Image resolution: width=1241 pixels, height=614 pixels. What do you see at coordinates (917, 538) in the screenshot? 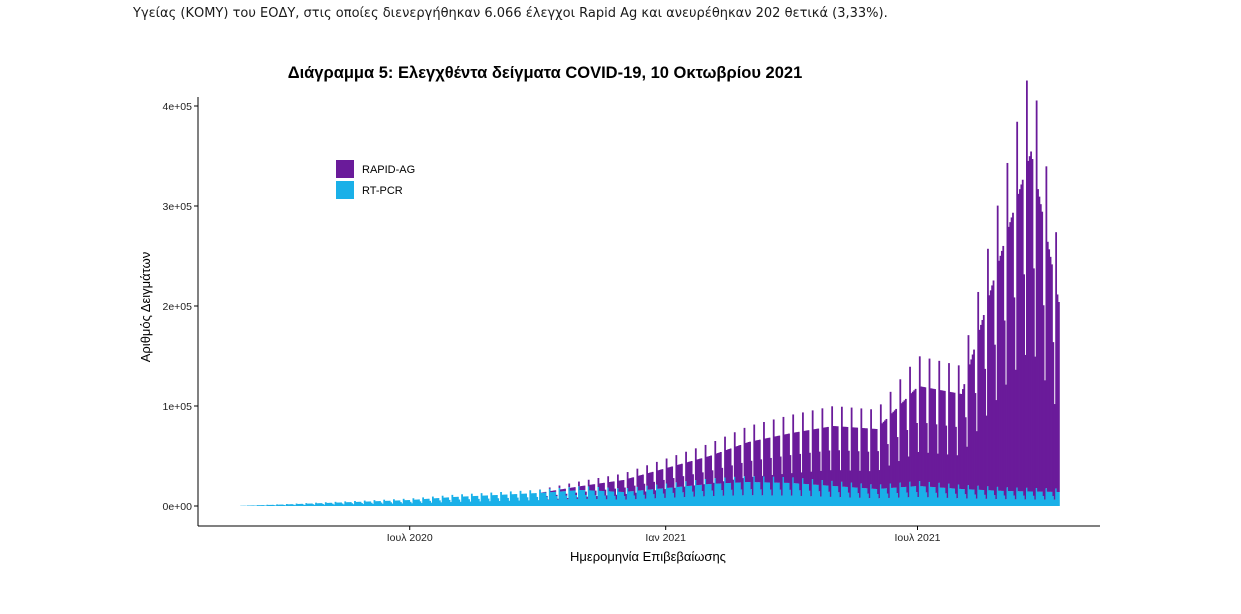
I see `x-tick-label: Ιουλ 2021` at bounding box center [917, 538].